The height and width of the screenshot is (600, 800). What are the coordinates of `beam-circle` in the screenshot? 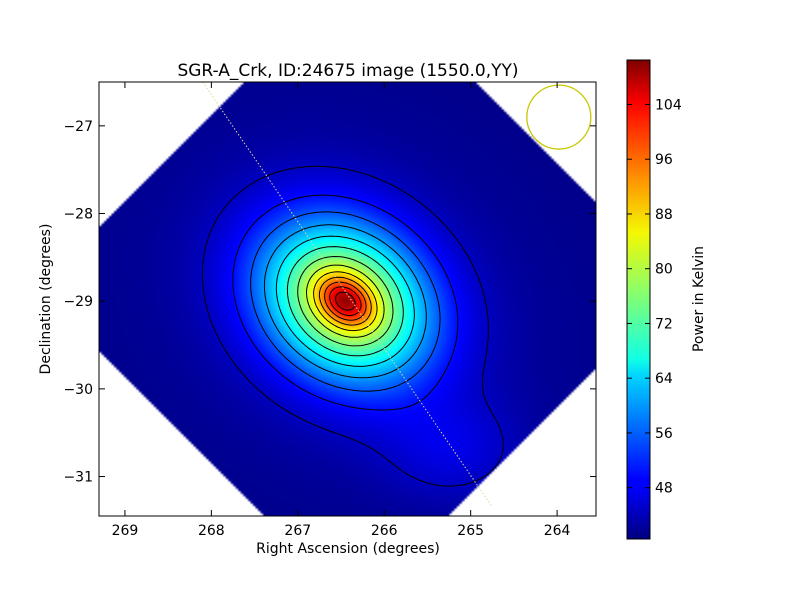 It's located at (559, 117).